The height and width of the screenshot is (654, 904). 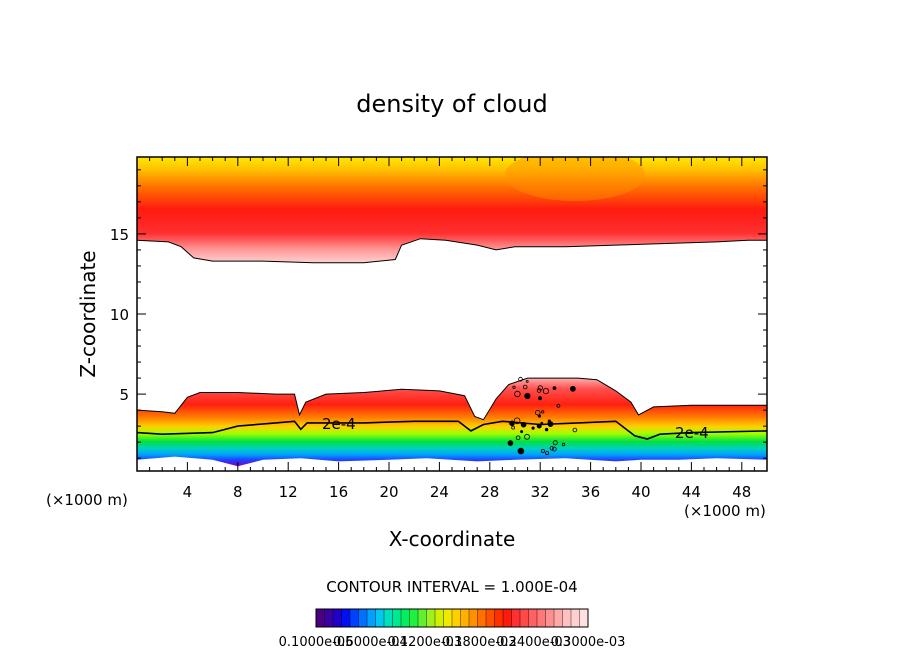 What do you see at coordinates (467, 492) in the screenshot?
I see `x-tick-labels: 4 8 12 16 20 24 28 32 36 40 44 48` at bounding box center [467, 492].